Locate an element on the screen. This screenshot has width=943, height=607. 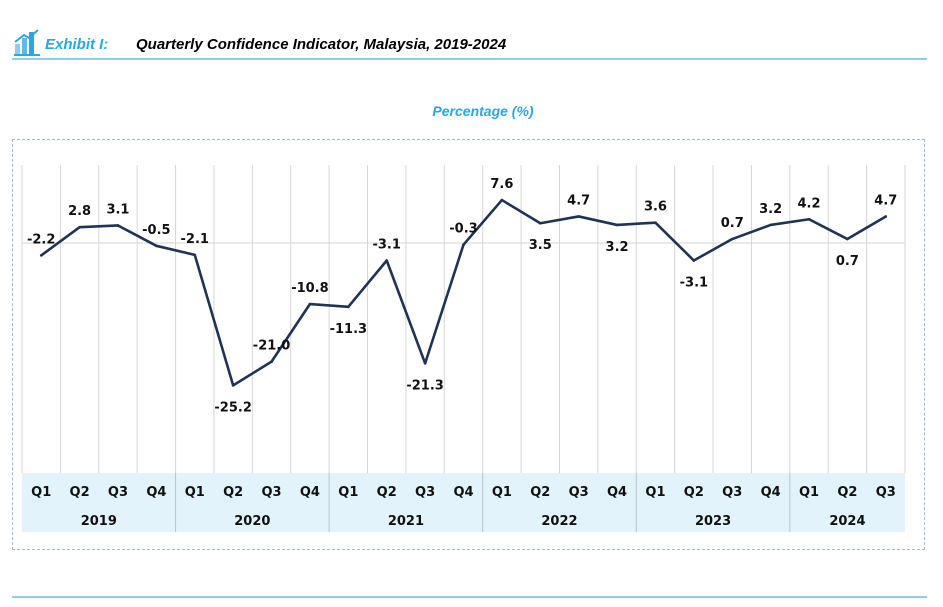
year-label: 2021 is located at coordinates (406, 521).